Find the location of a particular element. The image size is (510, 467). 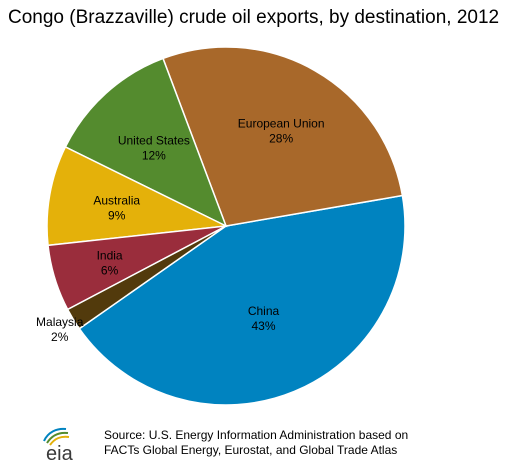

slice-name-label: India is located at coordinates (110, 256).